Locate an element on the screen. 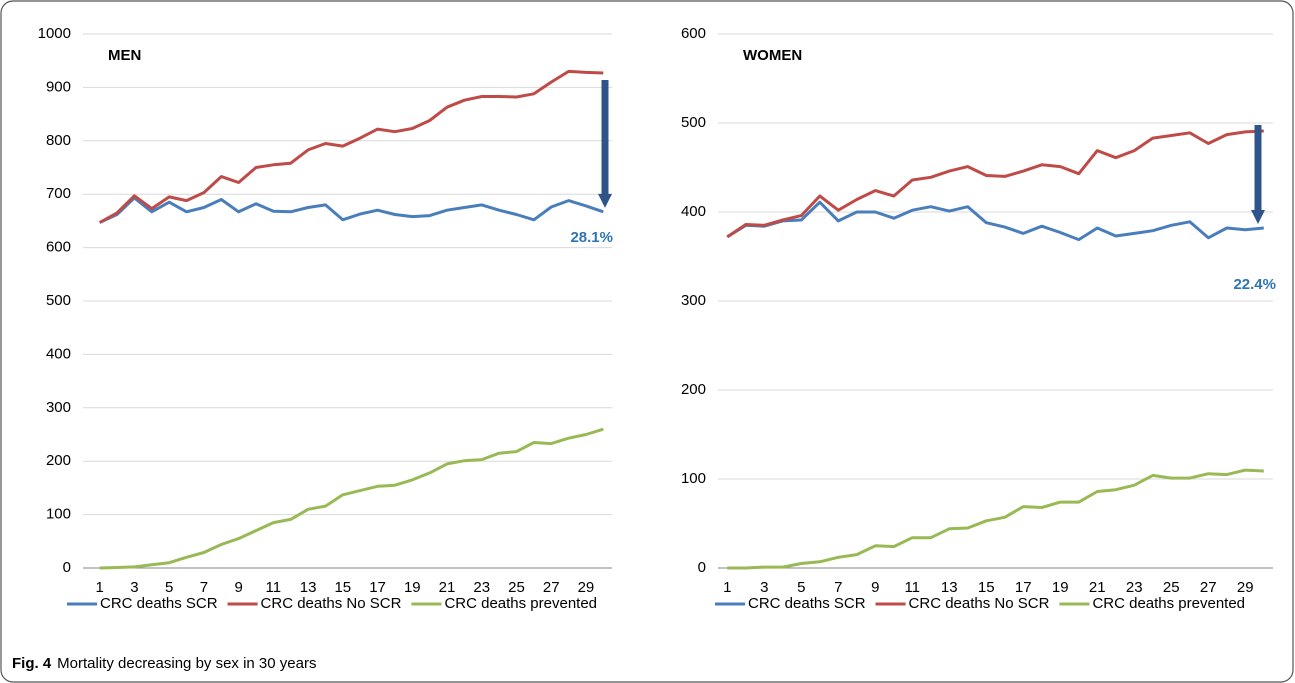 This screenshot has width=1295, height=683. annotation: 22.4% is located at coordinates (1254, 284).